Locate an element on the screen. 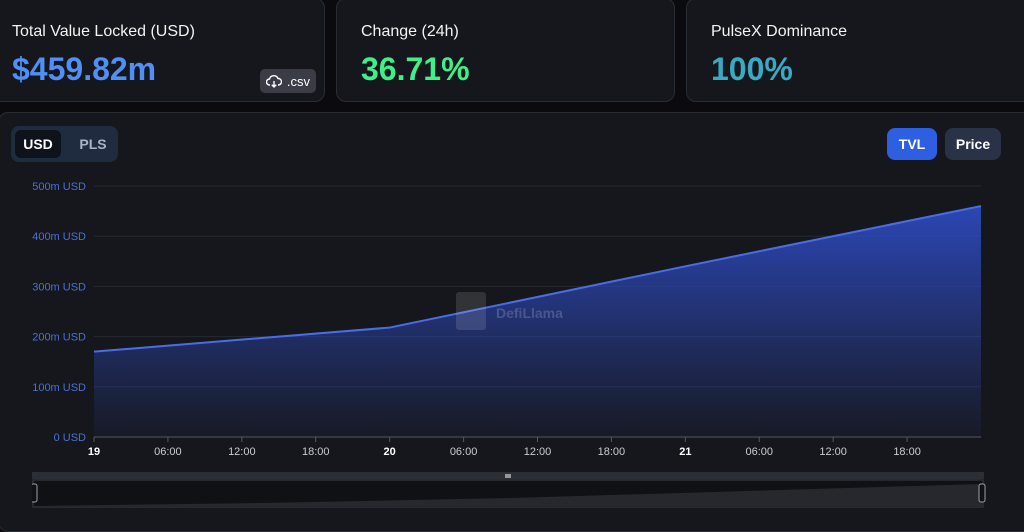 The width and height of the screenshot is (1024, 532). dominance-label: PulseX Dominance is located at coordinates (779, 31).